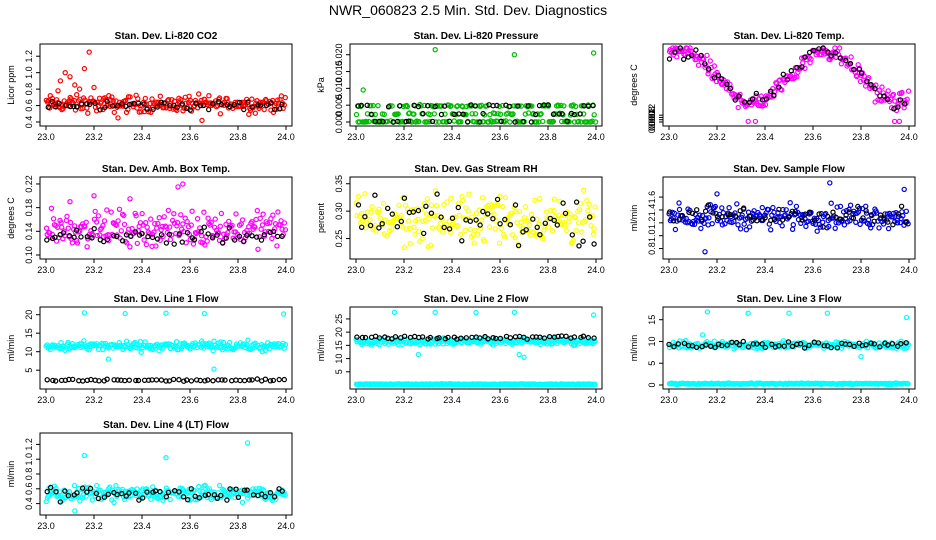 Image resolution: width=936 pixels, height=540 pixels. Describe the element at coordinates (652, 363) in the screenshot. I see `y-tick-label: 5` at that location.